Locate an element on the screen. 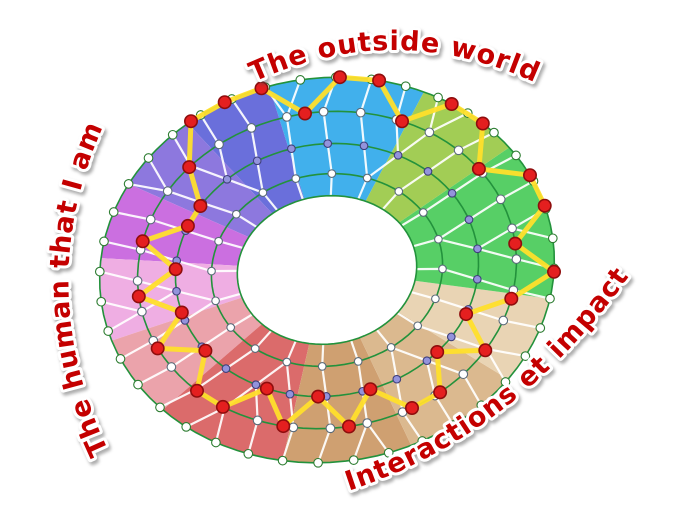 This screenshot has height=511, width=677. sector-rose is located at coordinates (186, 353).